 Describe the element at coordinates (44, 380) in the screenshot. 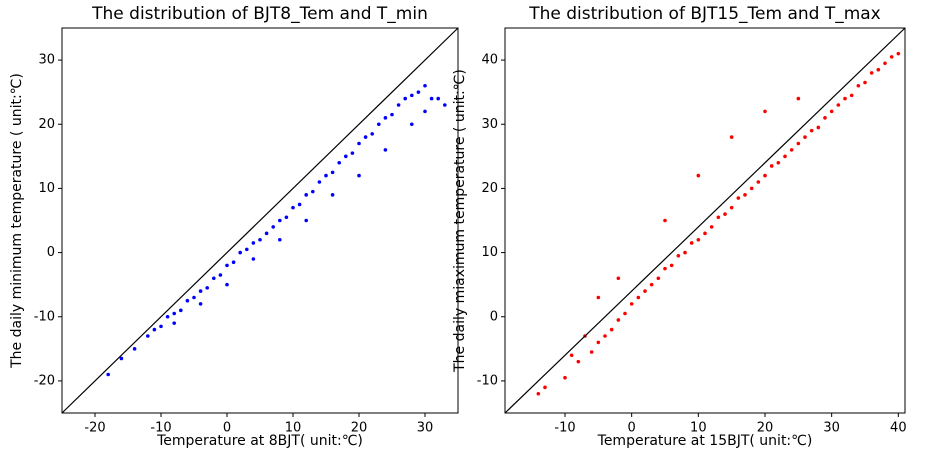

I see `y-tick-label: -20` at that location.